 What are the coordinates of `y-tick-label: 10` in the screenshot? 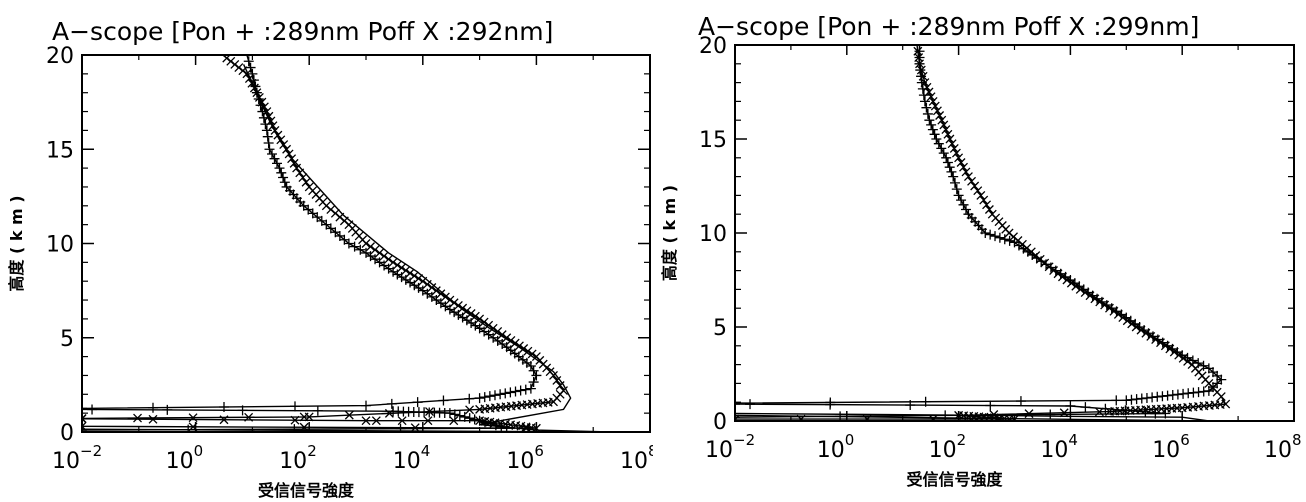 It's located at (60, 245).